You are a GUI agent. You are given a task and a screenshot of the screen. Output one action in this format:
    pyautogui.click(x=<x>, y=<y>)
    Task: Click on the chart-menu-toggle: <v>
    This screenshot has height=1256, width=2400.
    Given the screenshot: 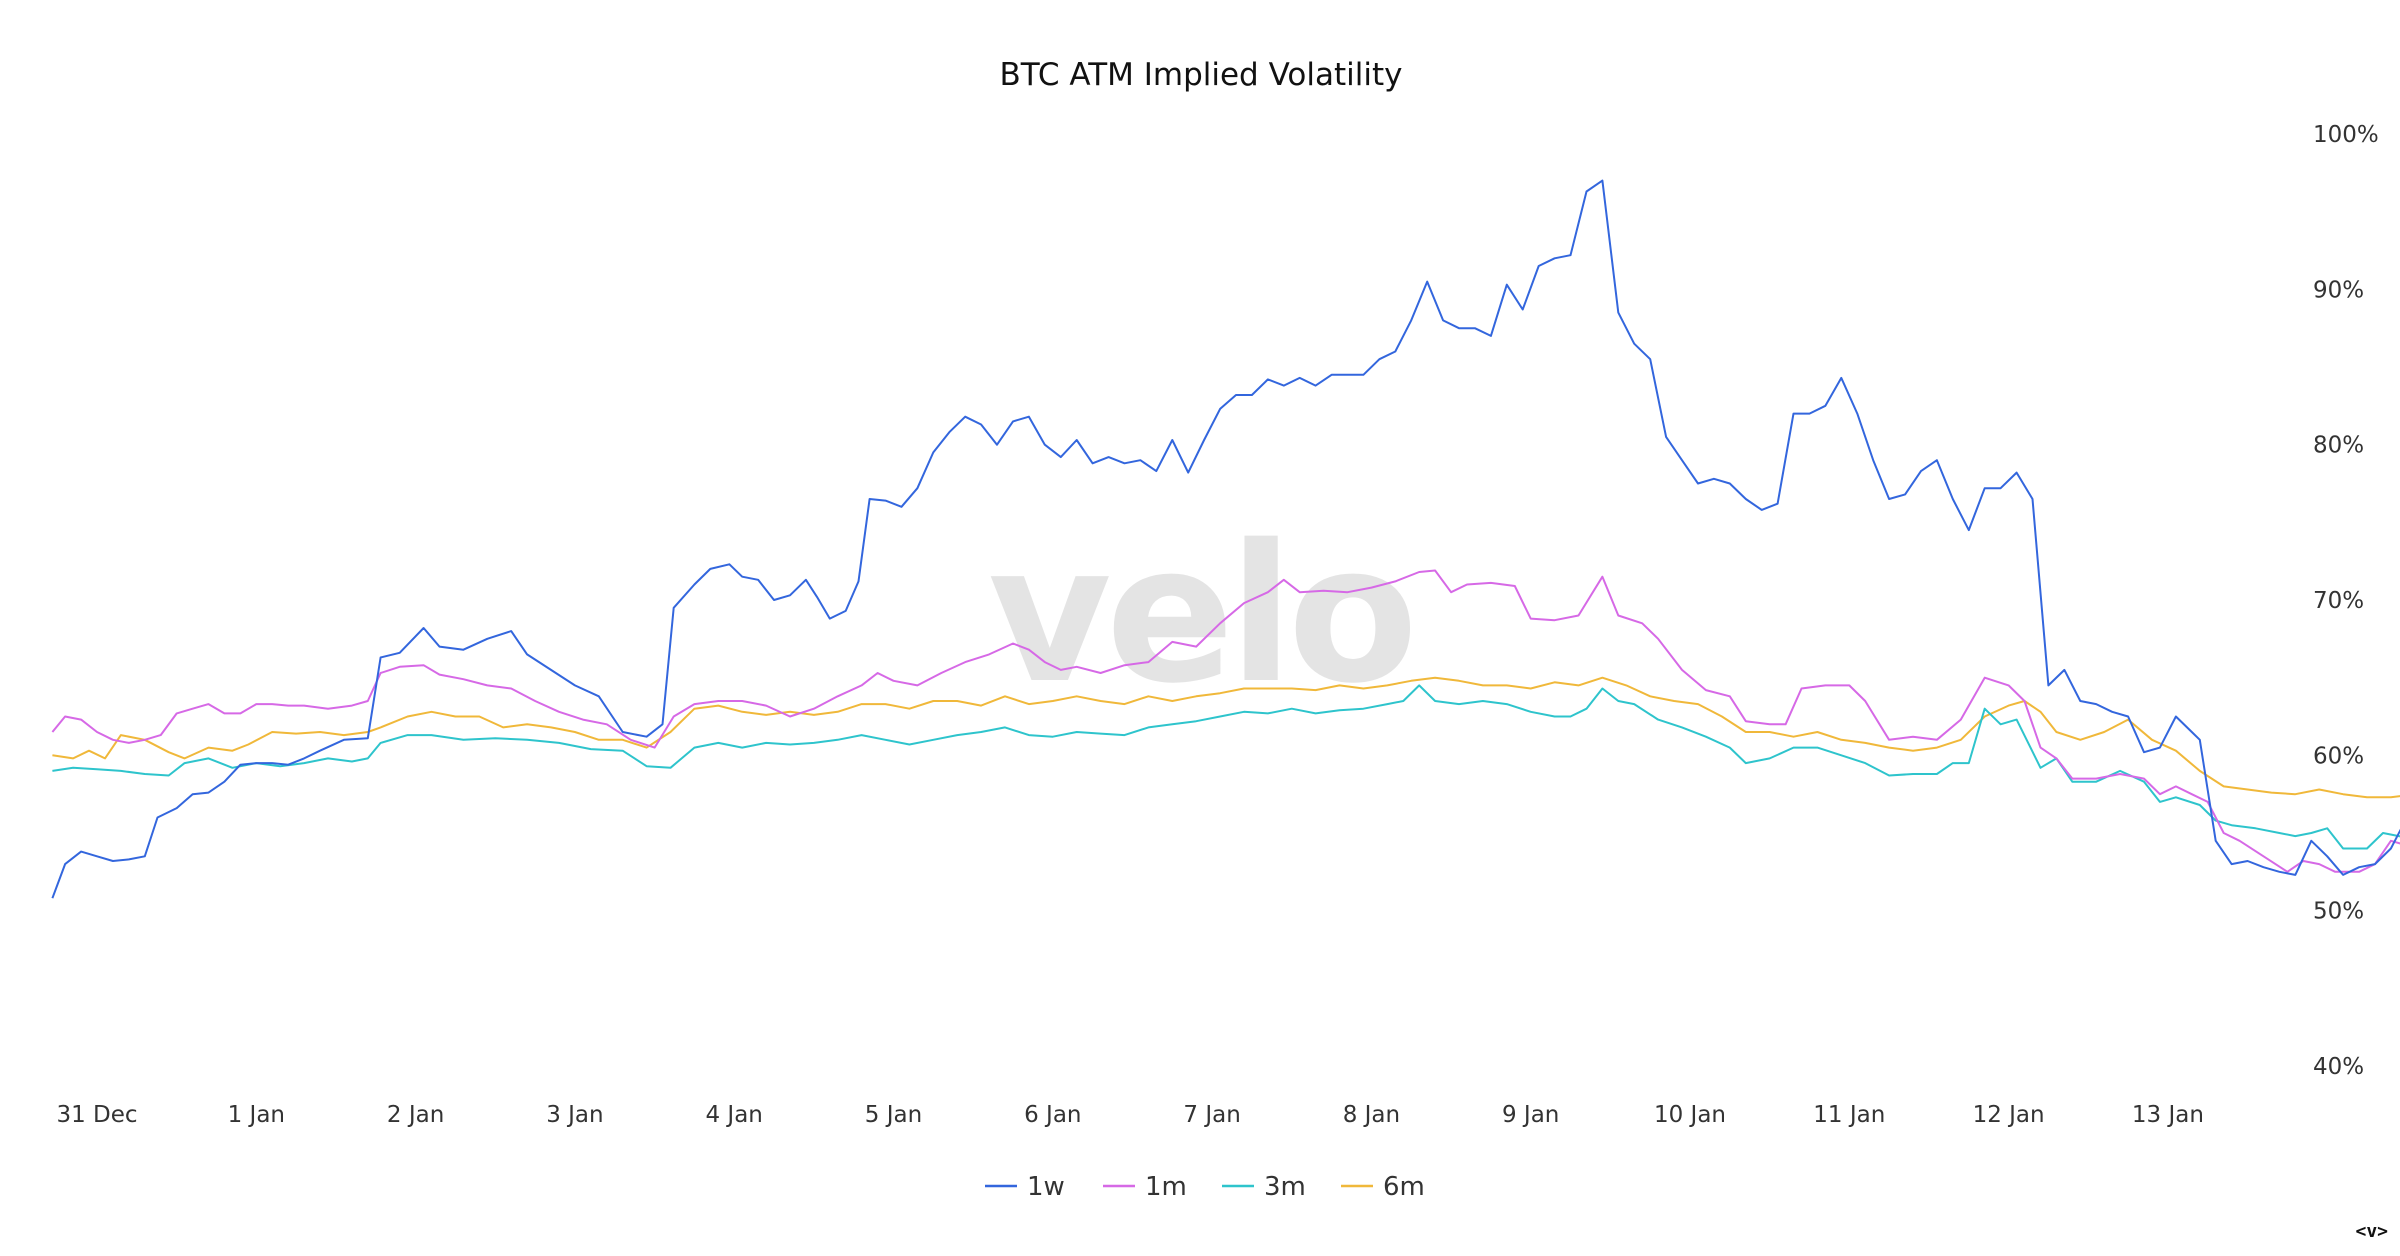 What is the action you would take?
    pyautogui.click(x=2371, y=1231)
    